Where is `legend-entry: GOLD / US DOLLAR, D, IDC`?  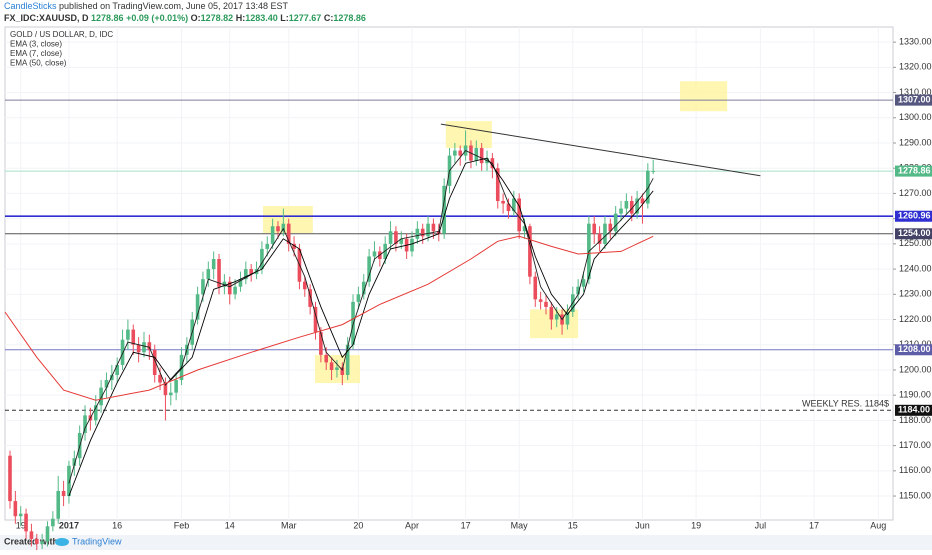 legend-entry: GOLD / US DOLLAR, D, IDC is located at coordinates (61, 34).